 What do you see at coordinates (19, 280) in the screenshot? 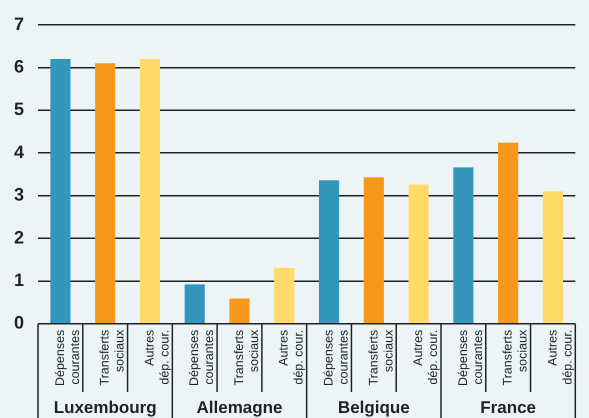
I see `y-tick-label: 1` at bounding box center [19, 280].